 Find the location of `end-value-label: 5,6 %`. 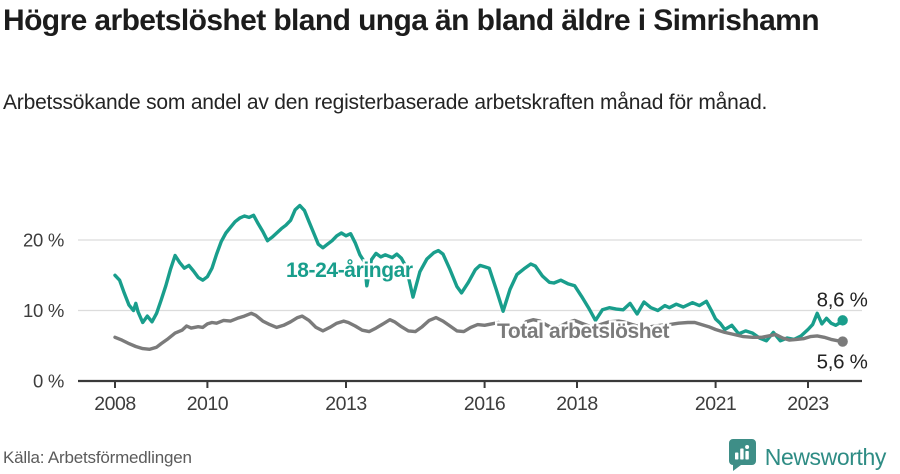

end-value-label: 5,6 % is located at coordinates (842, 362).